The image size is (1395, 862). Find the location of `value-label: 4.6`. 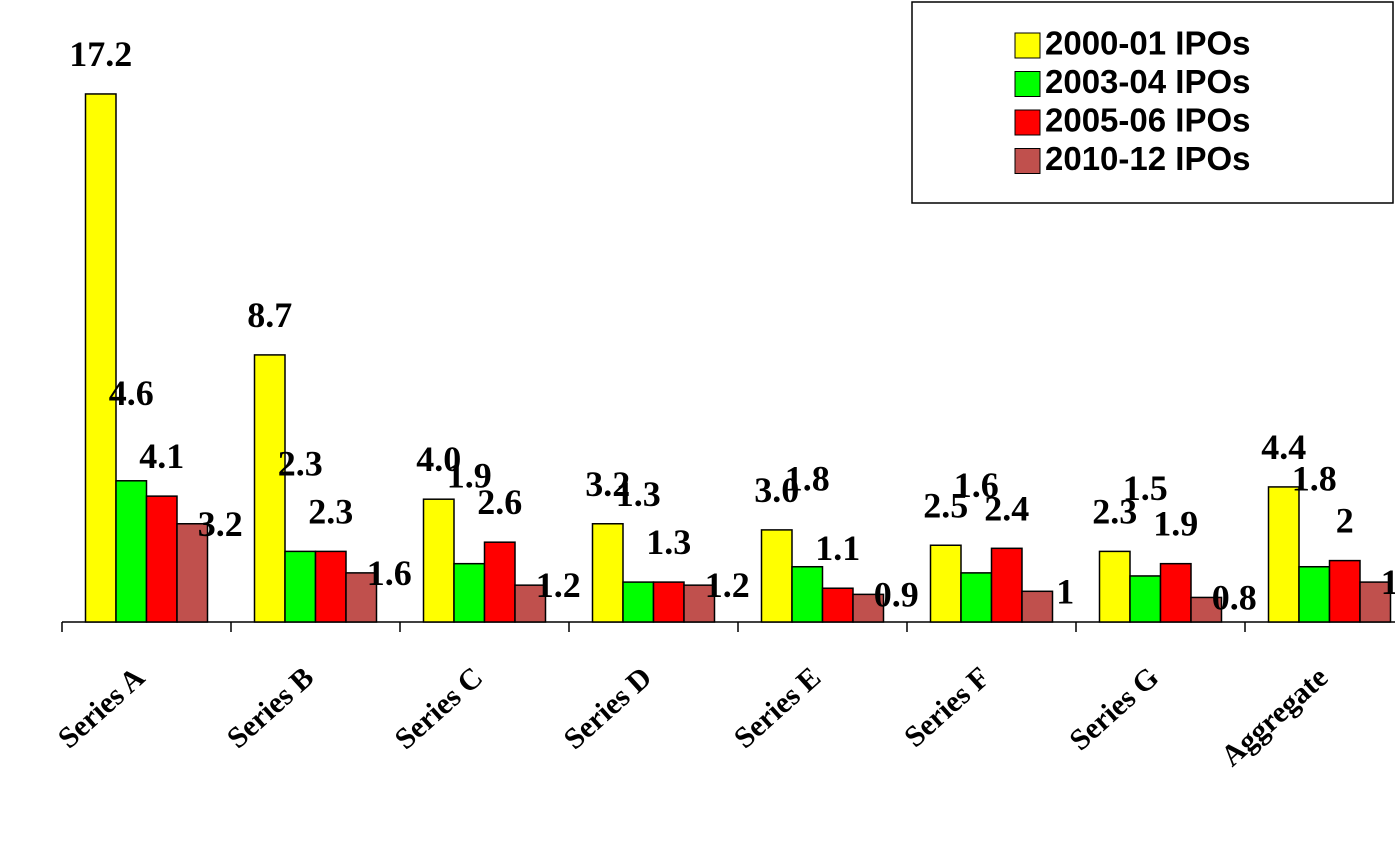

value-label: 4.6 is located at coordinates (131, 393).